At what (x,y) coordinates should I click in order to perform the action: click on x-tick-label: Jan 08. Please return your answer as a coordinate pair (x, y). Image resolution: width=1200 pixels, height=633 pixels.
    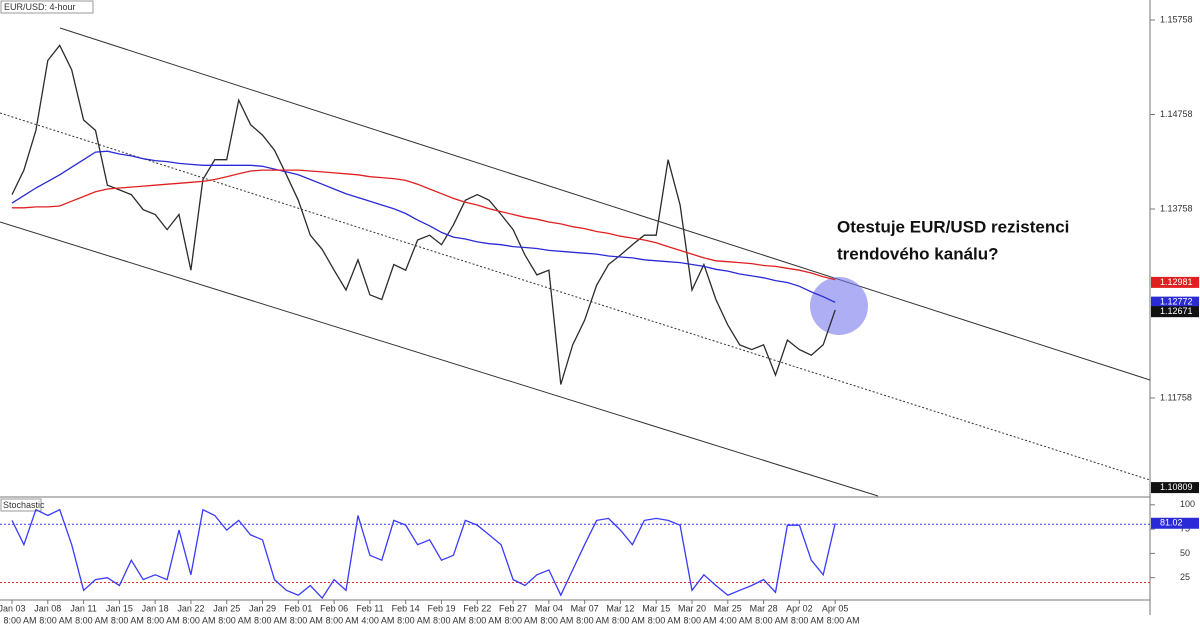
    Looking at the image, I should click on (47, 608).